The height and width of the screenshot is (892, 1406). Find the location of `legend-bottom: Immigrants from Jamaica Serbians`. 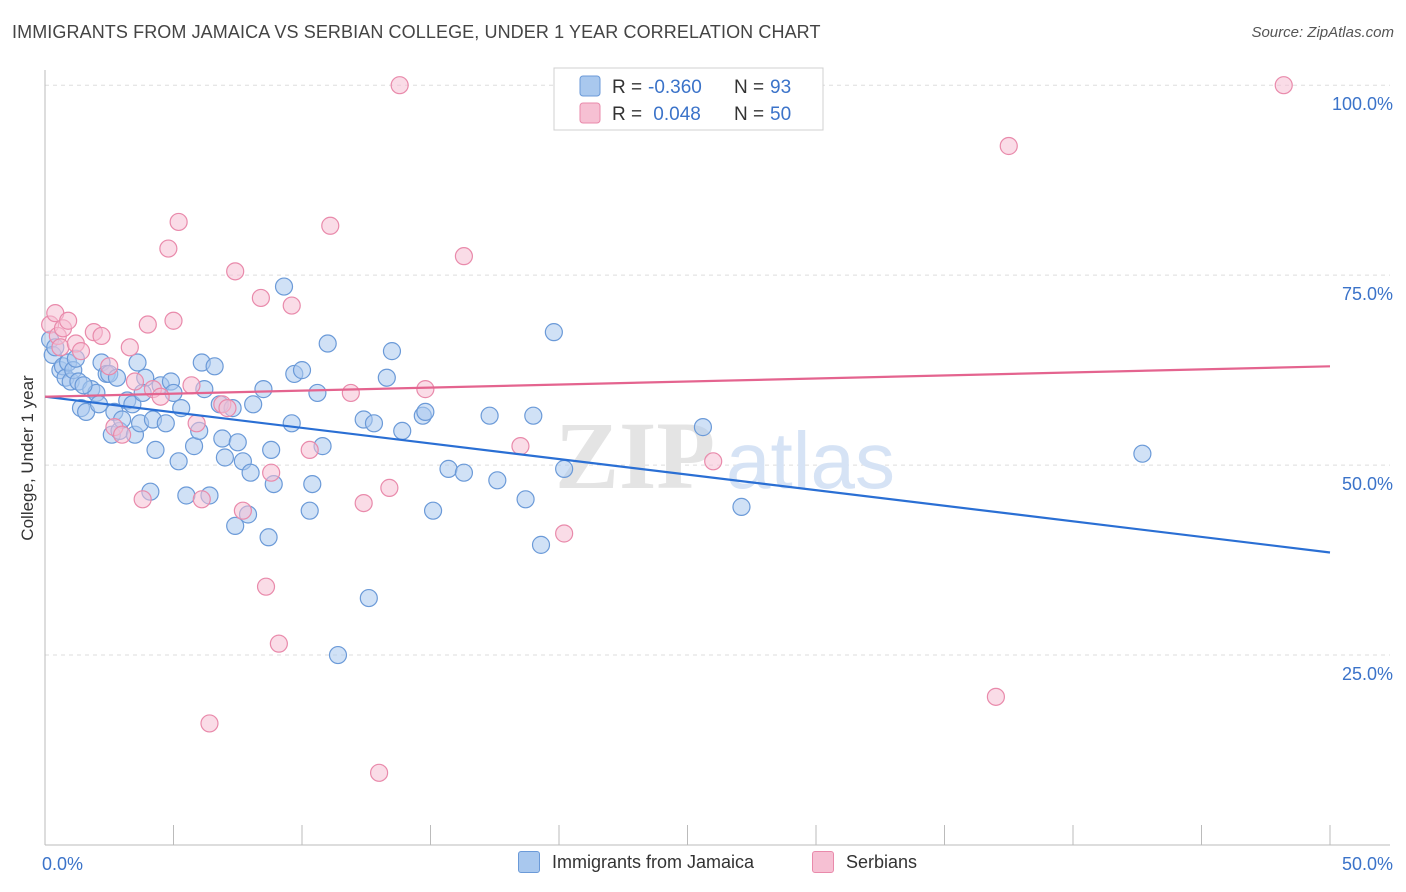

legend-bottom: Immigrants from Jamaica Serbians is located at coordinates (703, 865).